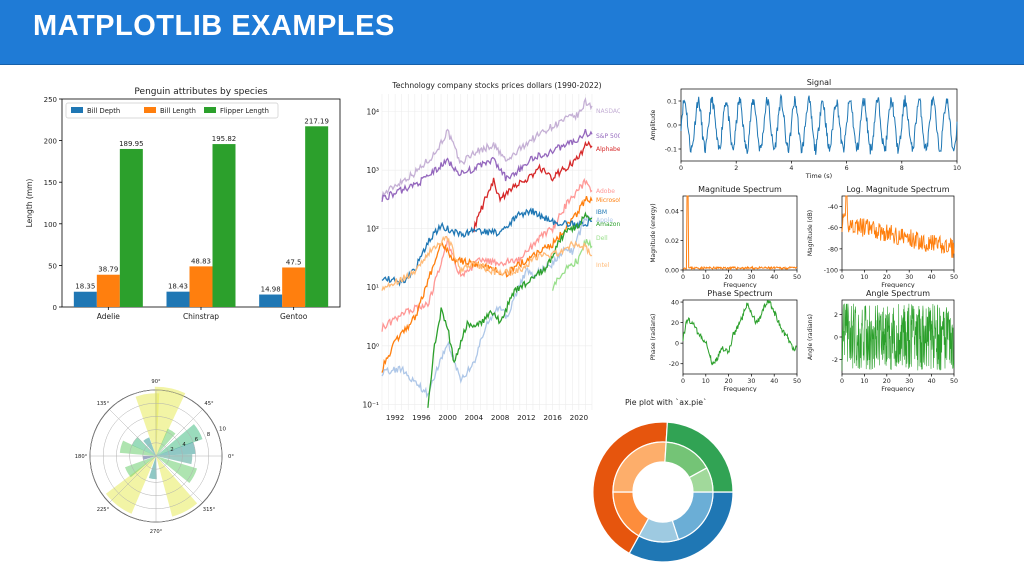 This screenshot has width=1024, height=576. What do you see at coordinates (178, 111) in the screenshot?
I see `legend-label: Bill Length` at bounding box center [178, 111].